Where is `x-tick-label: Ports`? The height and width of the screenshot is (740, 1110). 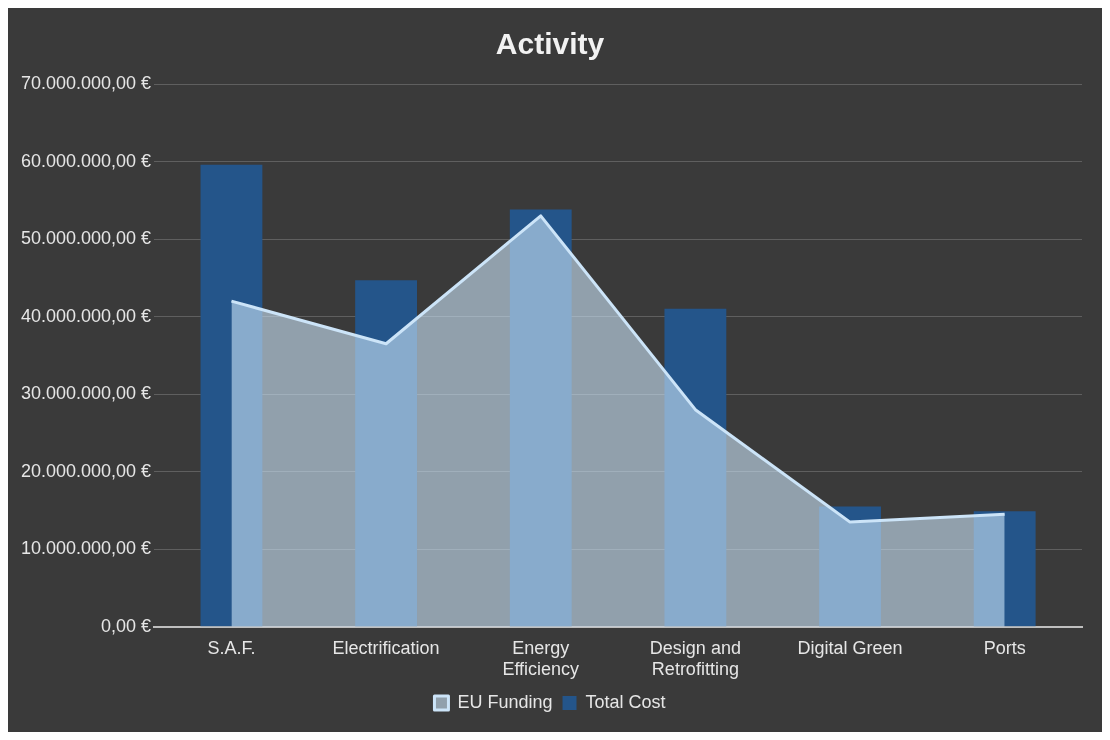 x-tick-label: Ports is located at coordinates (1004, 647).